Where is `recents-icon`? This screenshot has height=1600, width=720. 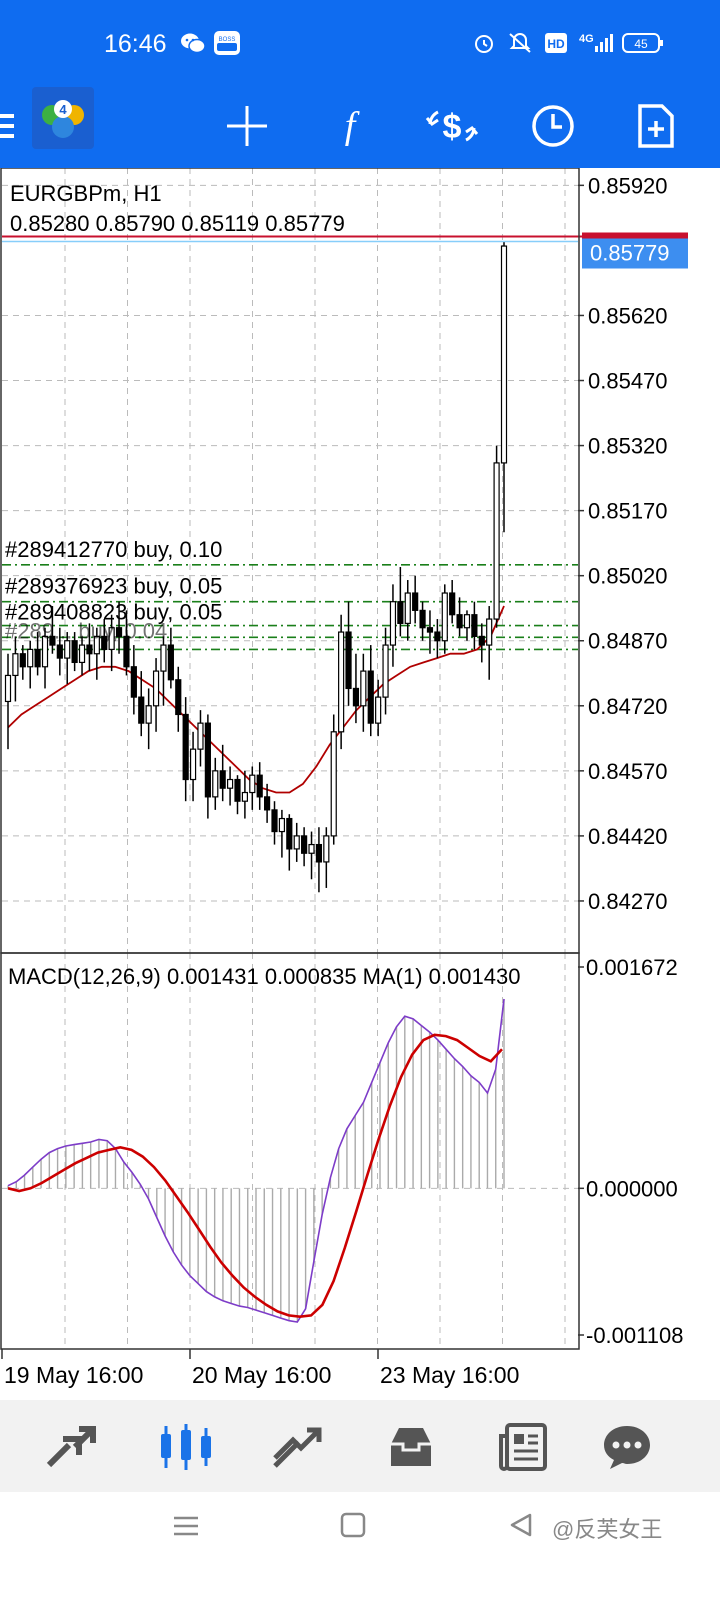
recents-icon is located at coordinates (186, 1528).